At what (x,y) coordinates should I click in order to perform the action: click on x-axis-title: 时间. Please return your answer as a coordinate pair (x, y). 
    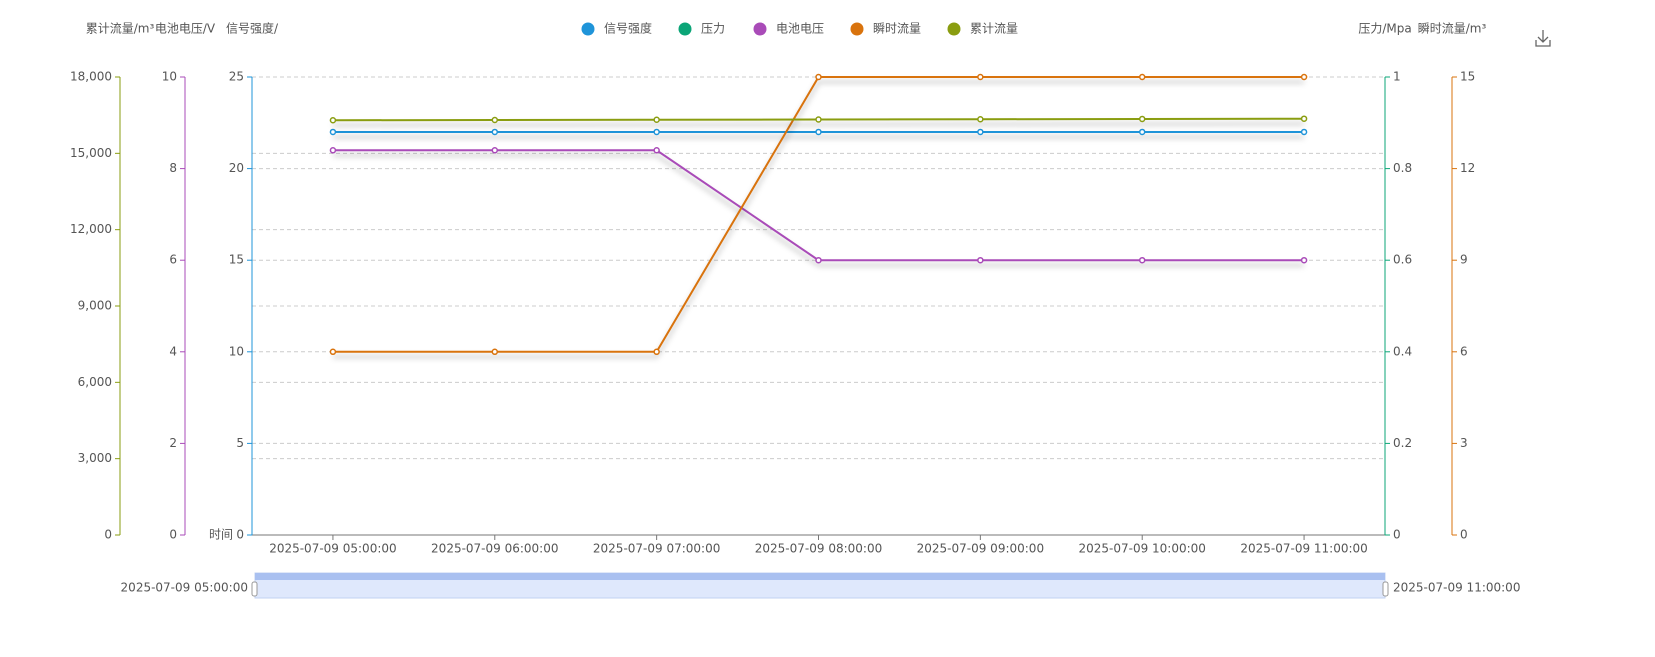
    Looking at the image, I should click on (221, 535).